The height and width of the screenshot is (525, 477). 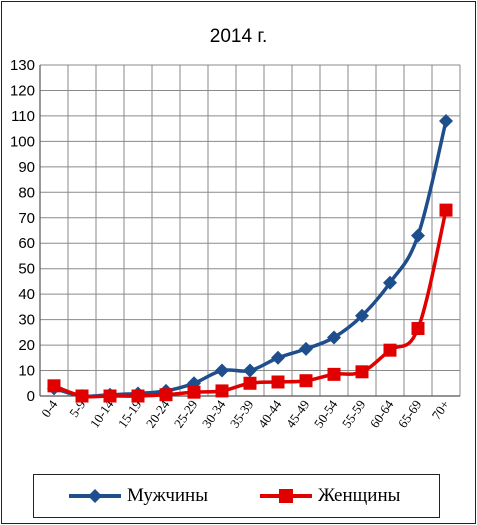 What do you see at coordinates (49, 408) in the screenshot?
I see `x-tick-label: 0-4` at bounding box center [49, 408].